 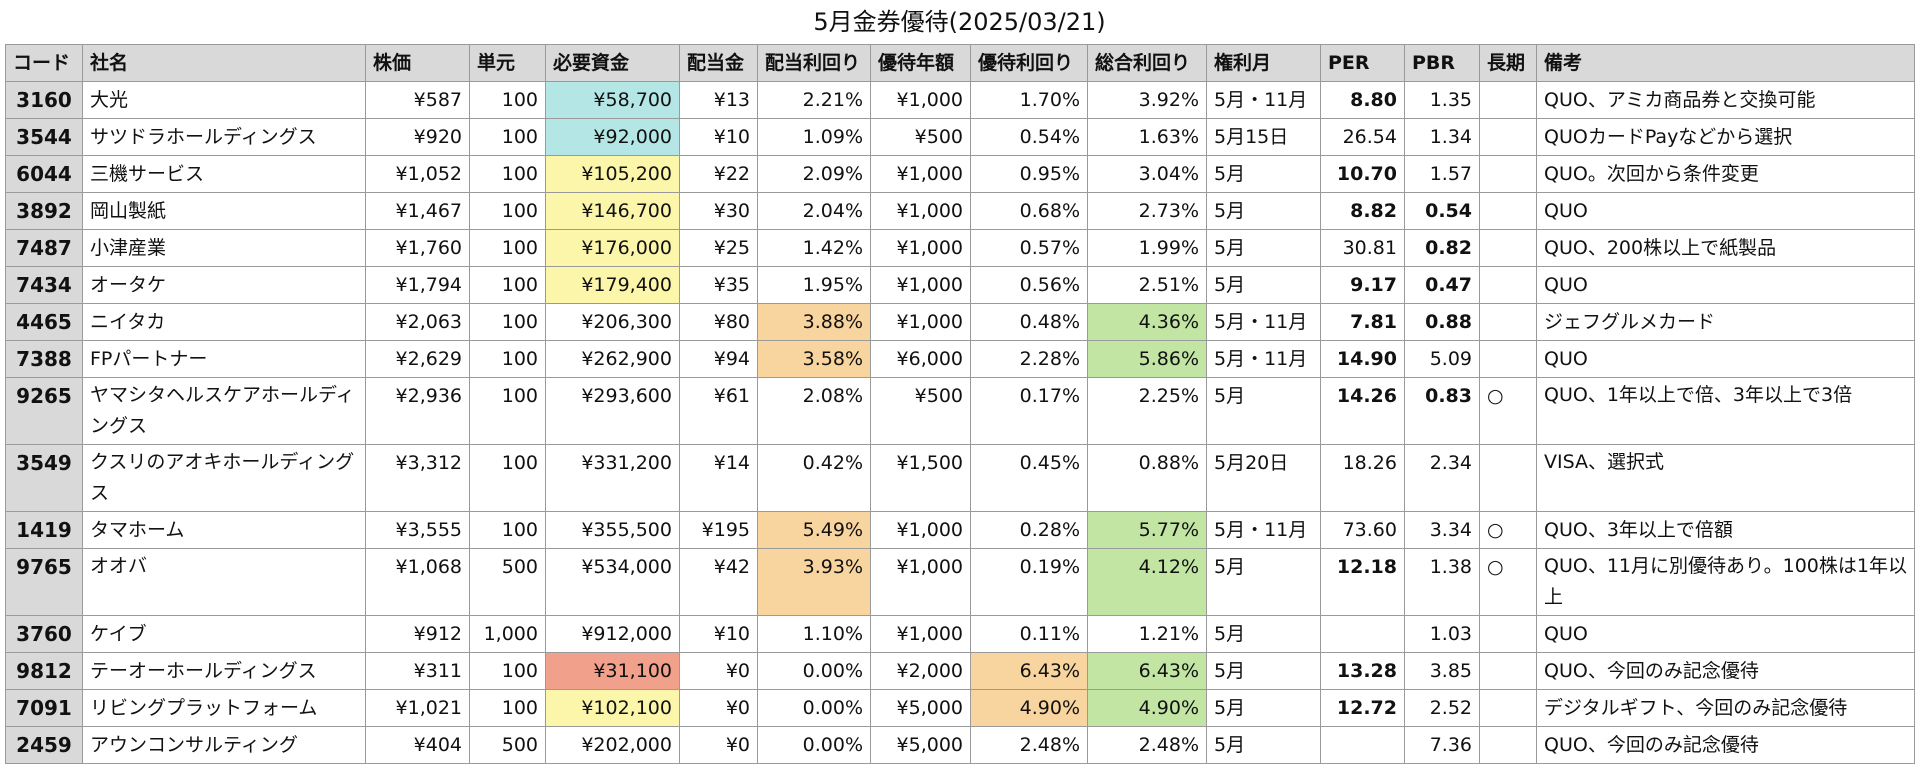 What do you see at coordinates (1725, 530) in the screenshot?
I see `cell-note: QUO、3年以上で倍額` at bounding box center [1725, 530].